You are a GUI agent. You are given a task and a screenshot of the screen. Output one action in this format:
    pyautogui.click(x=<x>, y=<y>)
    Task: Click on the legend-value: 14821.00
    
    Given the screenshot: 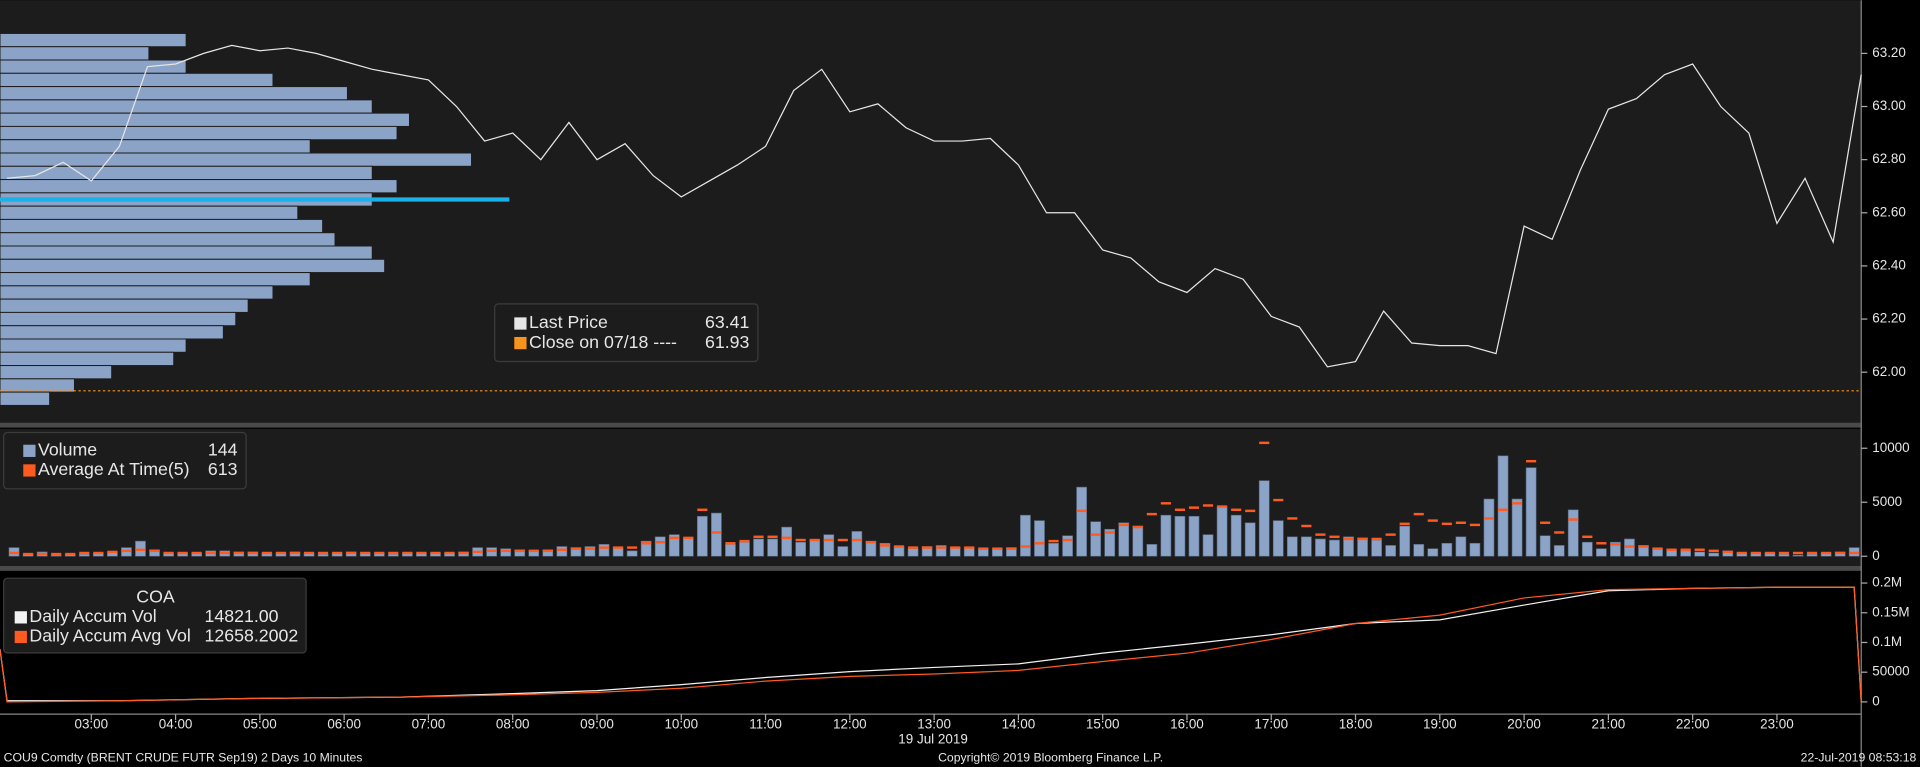 What is the action you would take?
    pyautogui.click(x=241, y=616)
    